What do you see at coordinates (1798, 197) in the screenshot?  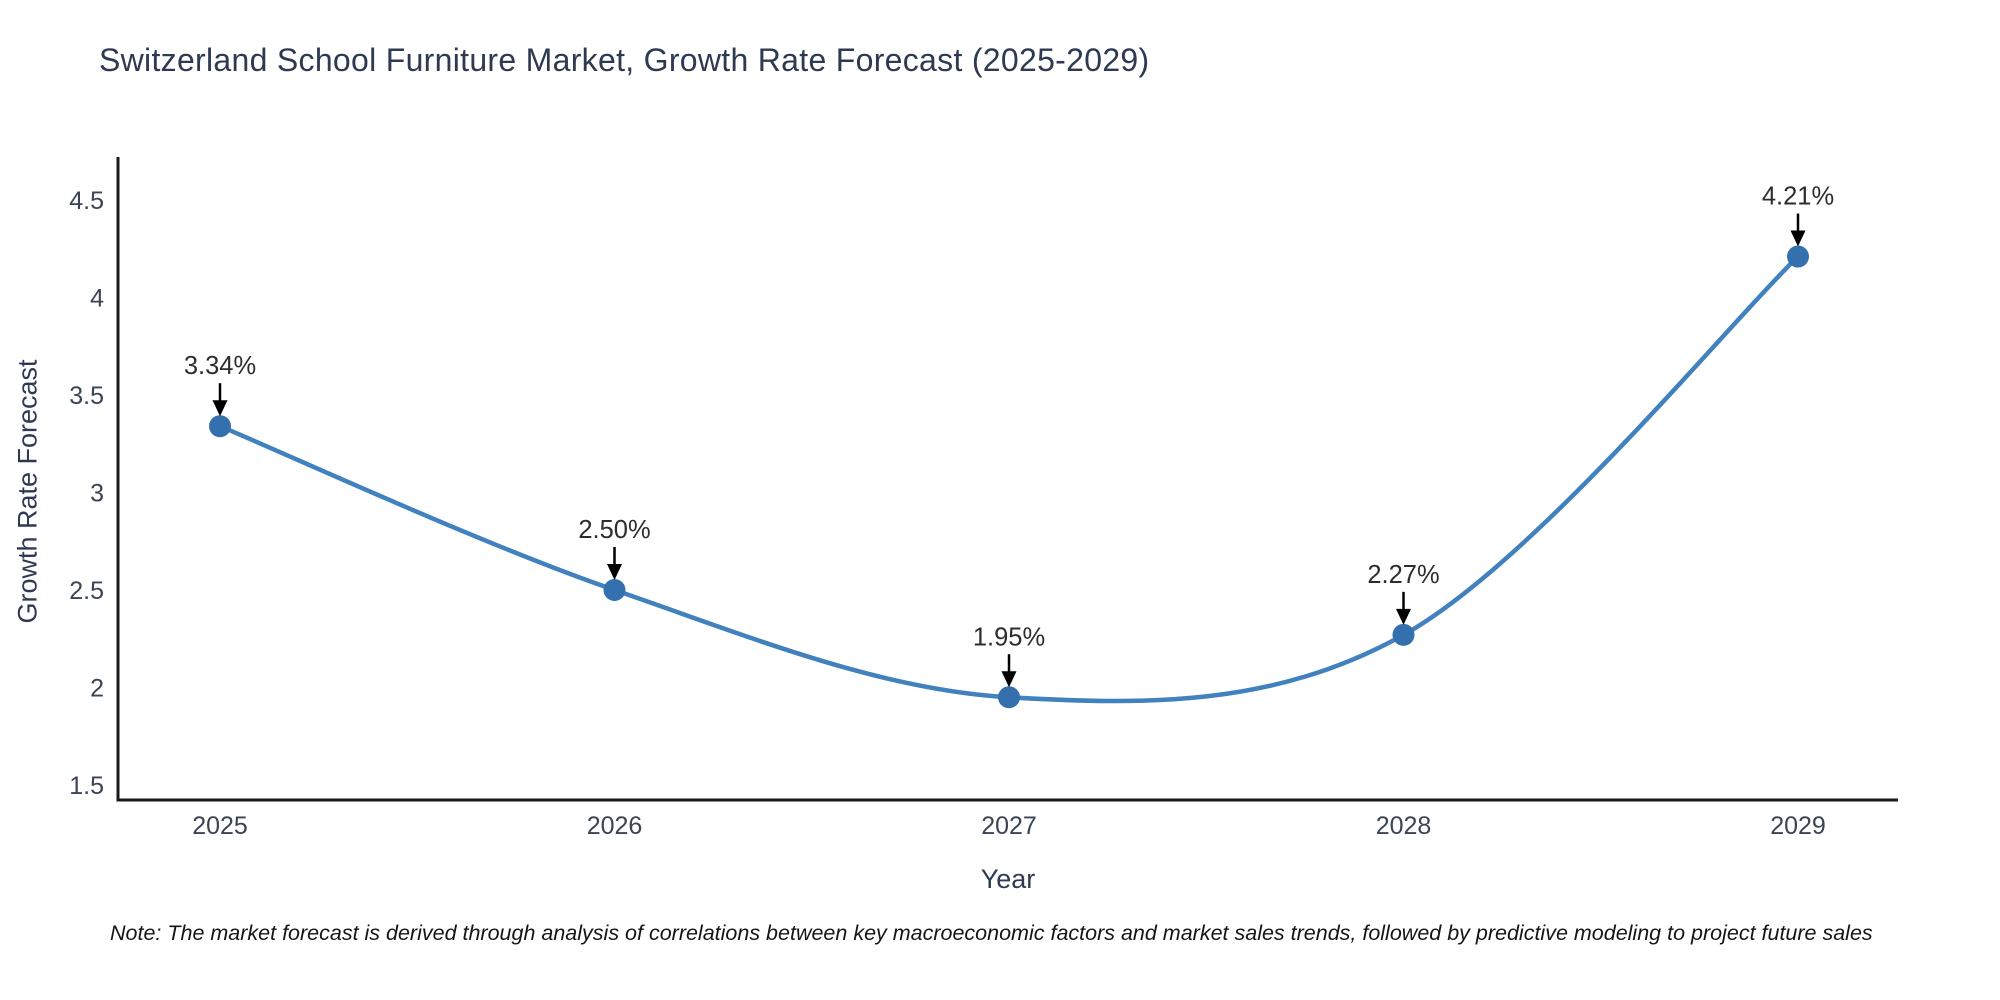 I see `annotation-label: 4.21%` at bounding box center [1798, 197].